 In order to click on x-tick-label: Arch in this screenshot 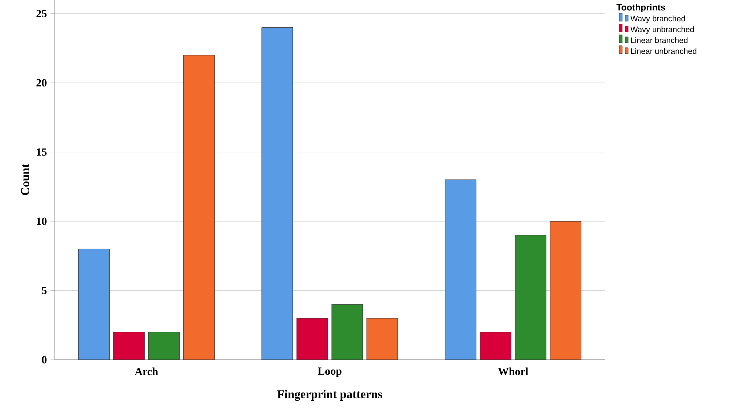, I will do `click(146, 372)`.